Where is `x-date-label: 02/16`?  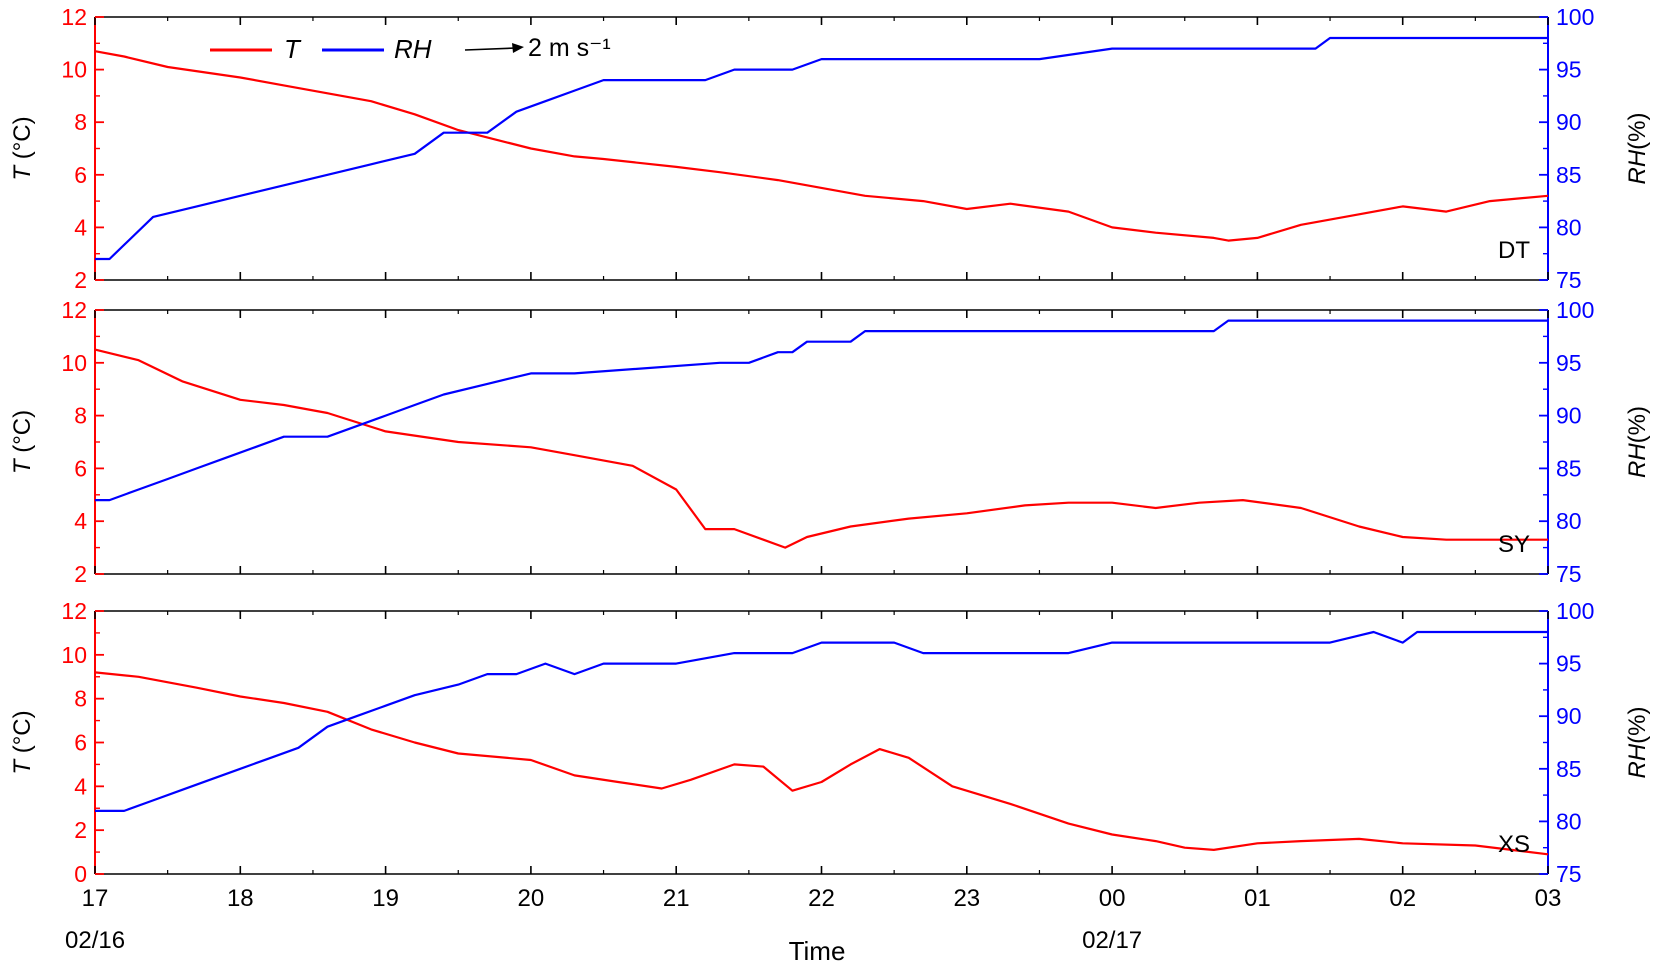
x-date-label: 02/16 is located at coordinates (95, 940).